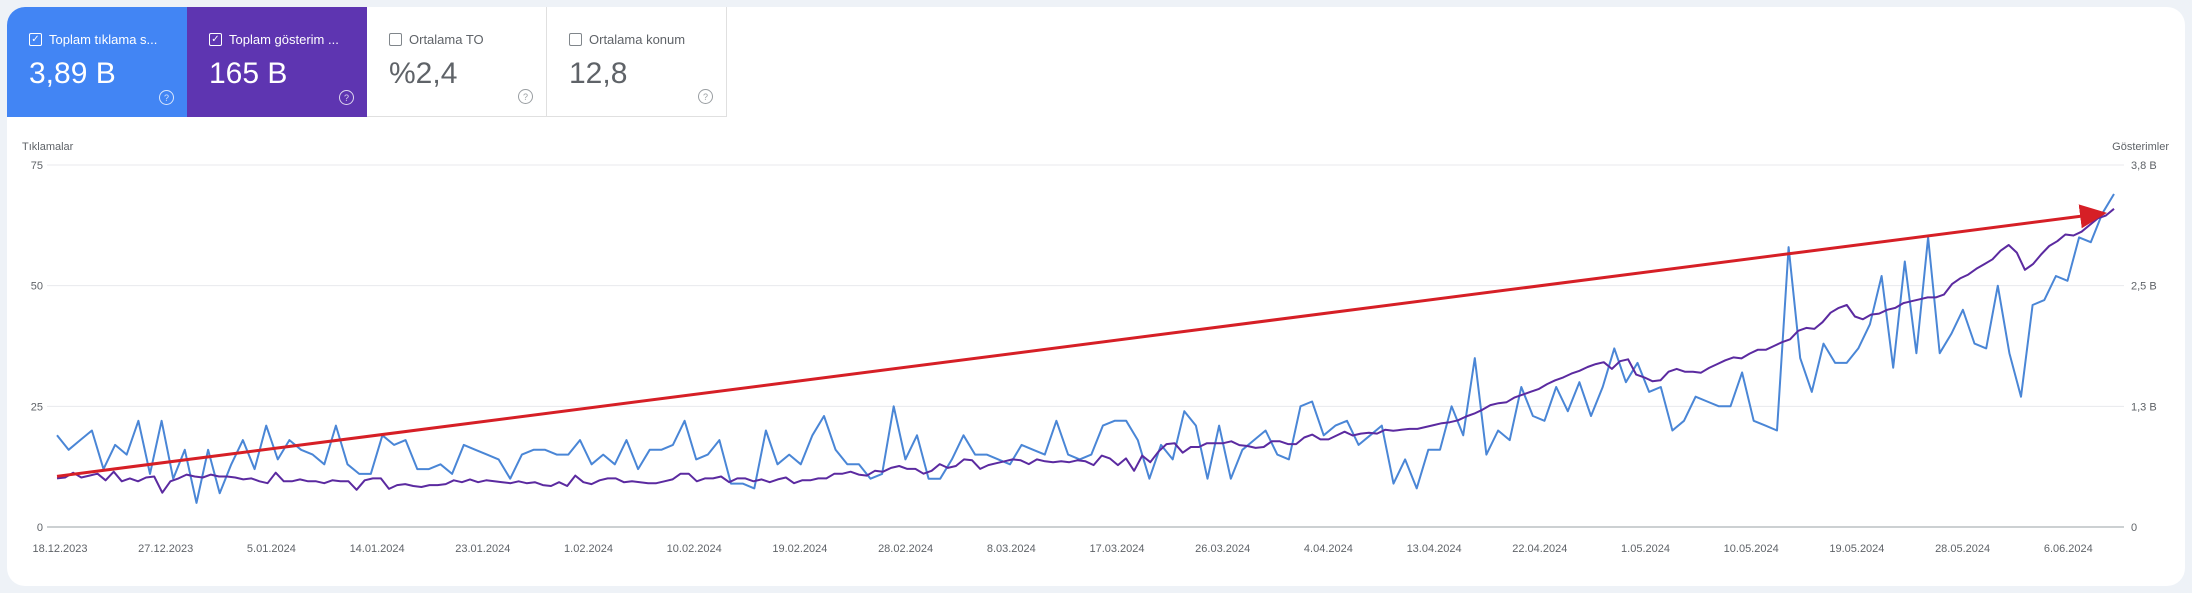  Describe the element at coordinates (1011, 549) in the screenshot. I see `x-tick-label: 8.03.2024` at that location.